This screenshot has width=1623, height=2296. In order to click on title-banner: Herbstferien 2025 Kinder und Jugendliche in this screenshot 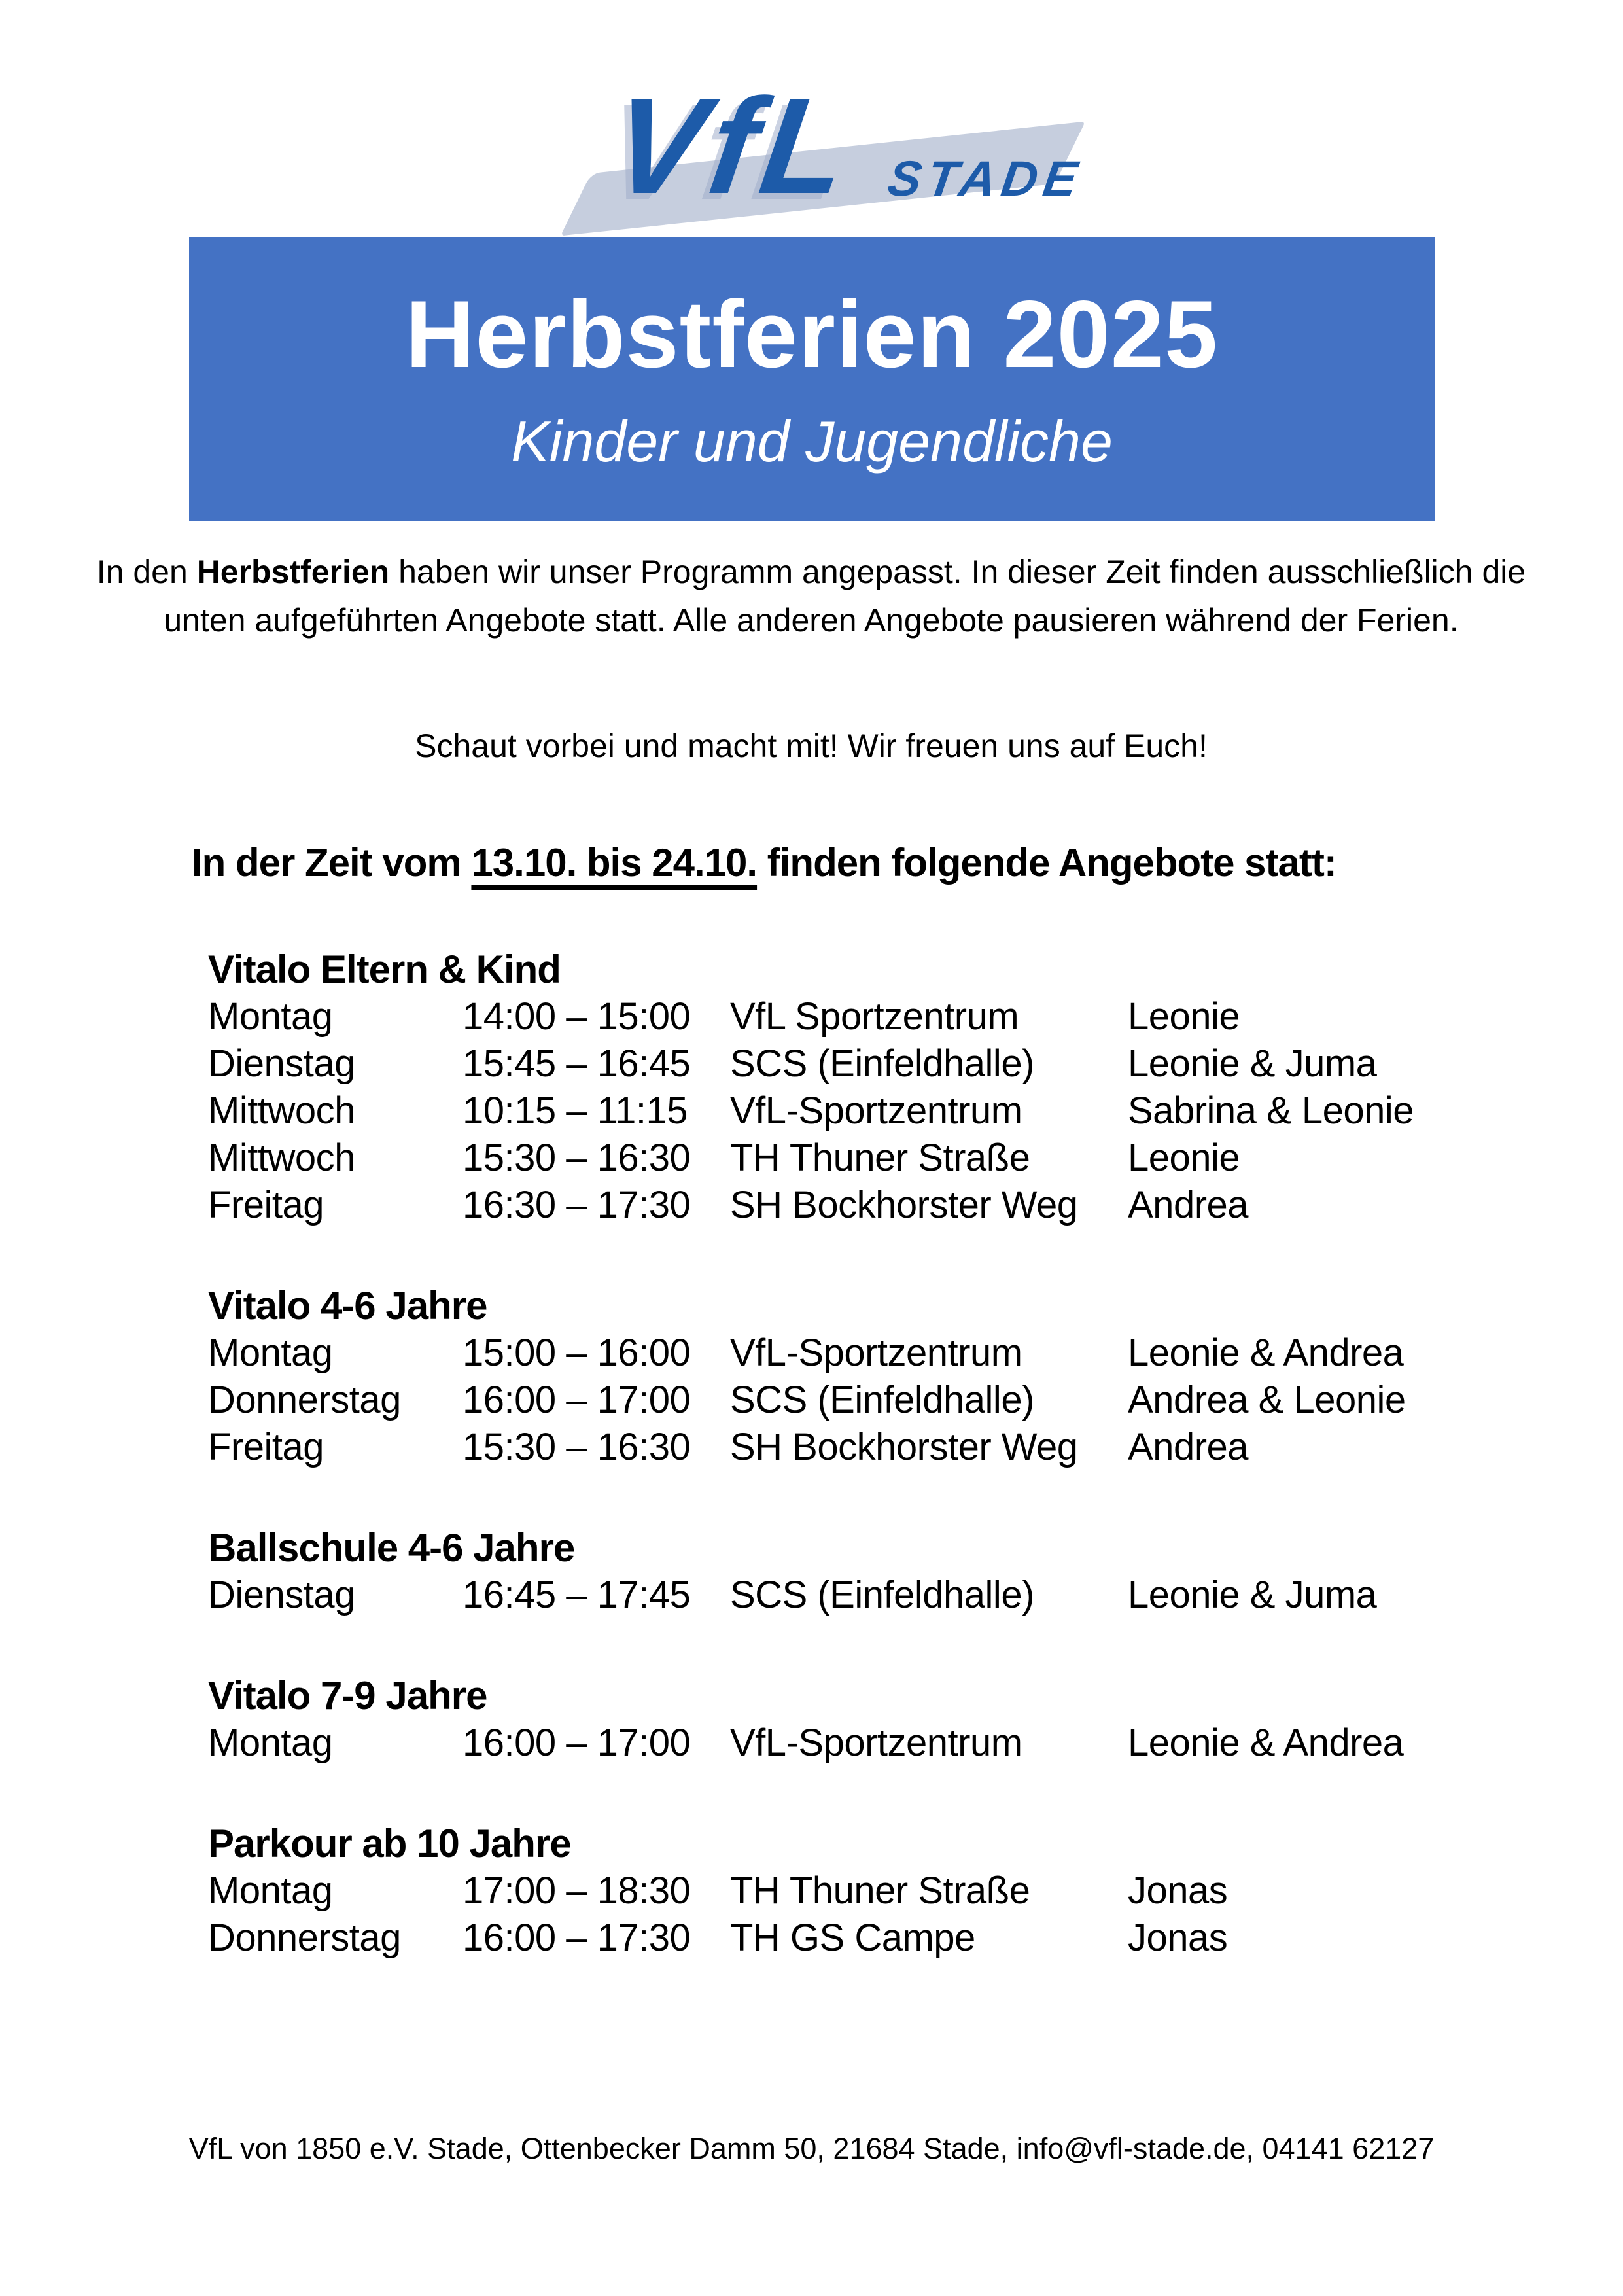, I will do `click(812, 379)`.